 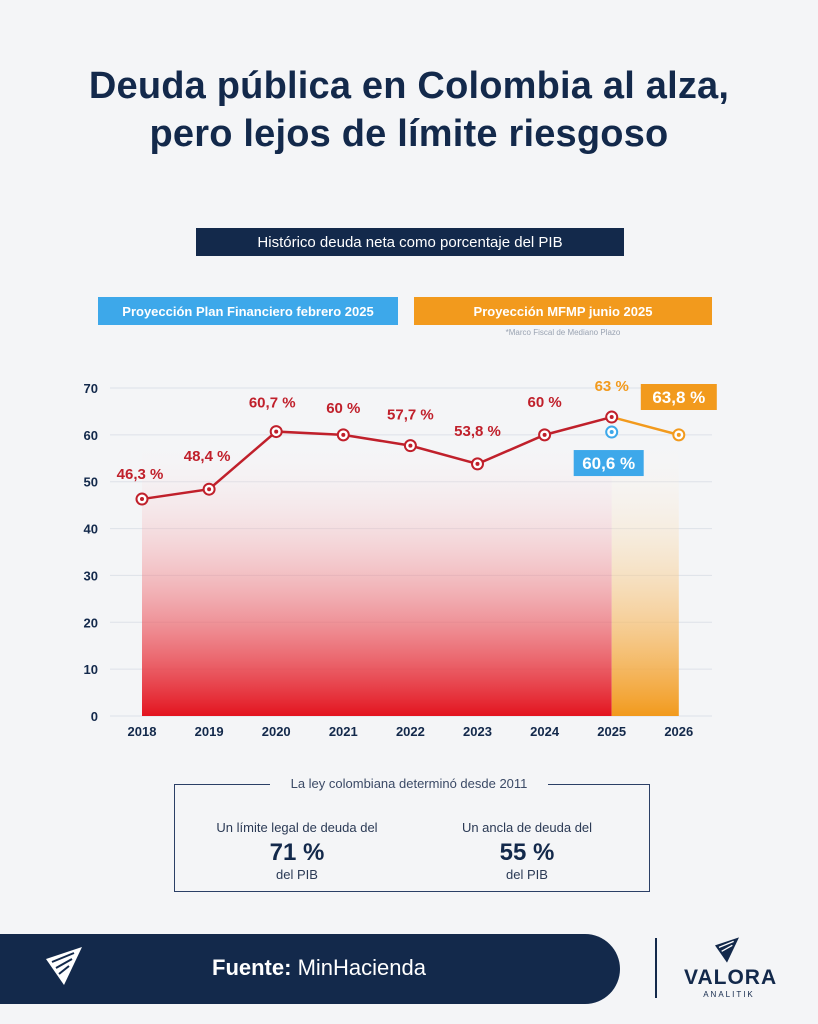 What do you see at coordinates (209, 489) in the screenshot?
I see `point-2019-core` at bounding box center [209, 489].